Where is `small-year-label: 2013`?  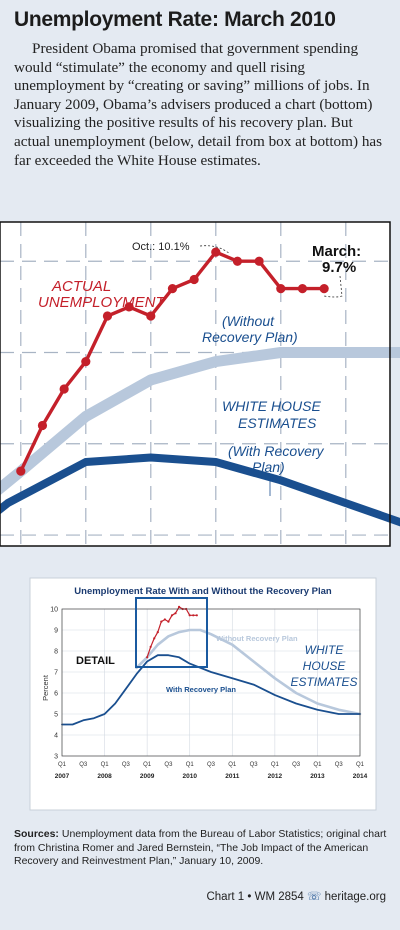
small-year-label: 2013 is located at coordinates (317, 776).